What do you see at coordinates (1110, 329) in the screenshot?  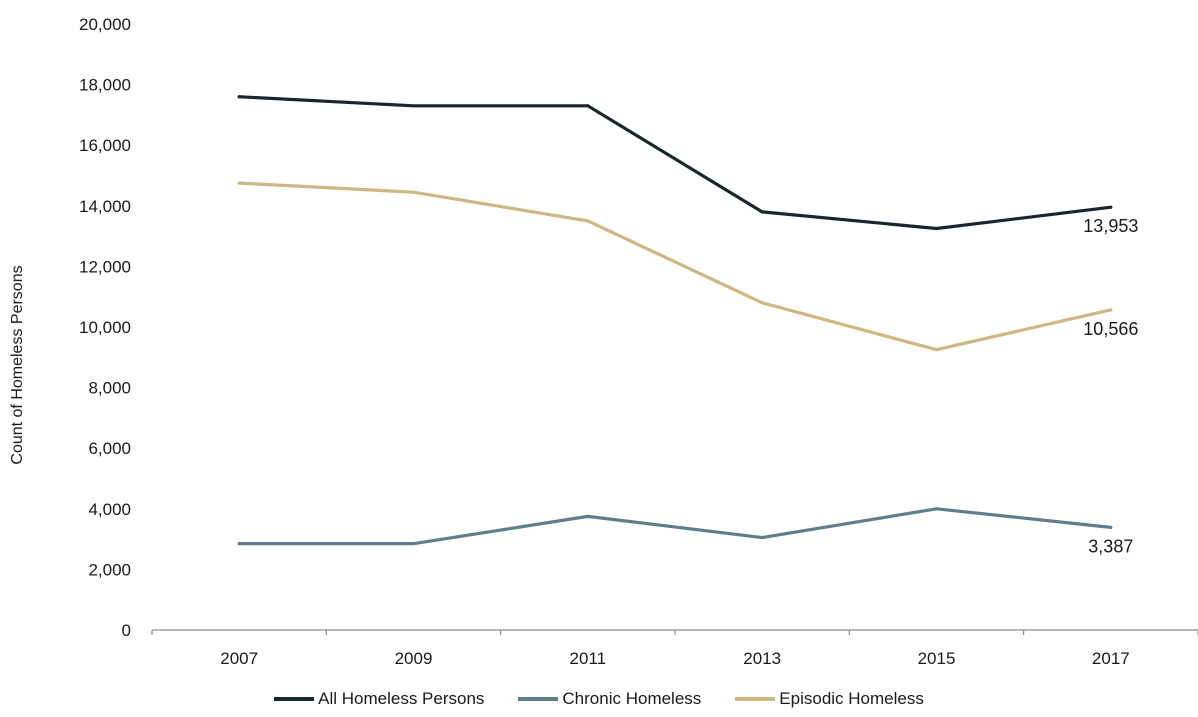 I see `data-label: 10,566` at bounding box center [1110, 329].